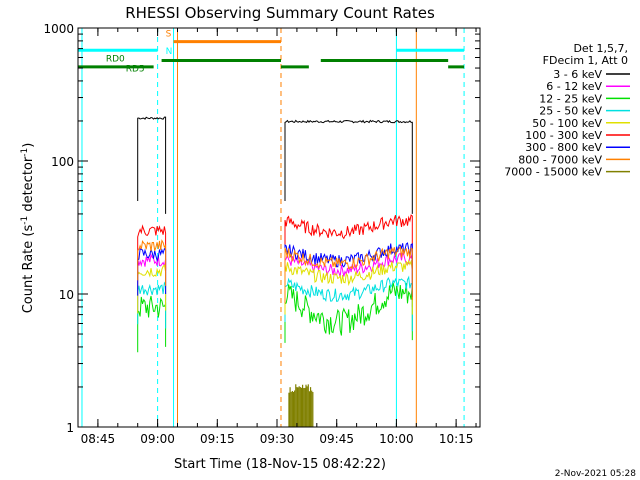 The image size is (640, 480). Describe the element at coordinates (596, 474) in the screenshot. I see `date-stamp: 2-Nov-2021 05:28` at that location.